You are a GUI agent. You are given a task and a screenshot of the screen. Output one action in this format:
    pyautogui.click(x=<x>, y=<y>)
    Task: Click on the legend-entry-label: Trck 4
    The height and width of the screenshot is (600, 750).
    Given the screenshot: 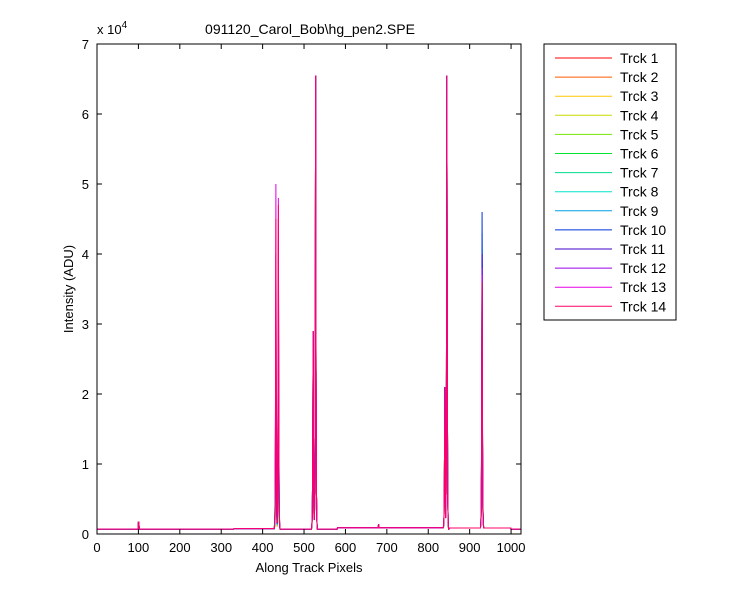 What is the action you would take?
    pyautogui.click(x=639, y=115)
    